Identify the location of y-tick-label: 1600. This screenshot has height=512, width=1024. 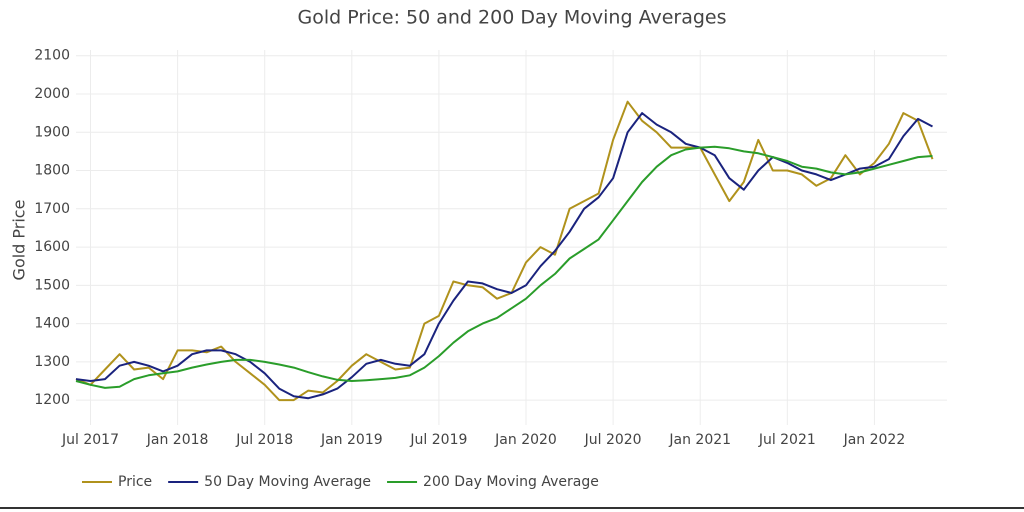
(52, 247).